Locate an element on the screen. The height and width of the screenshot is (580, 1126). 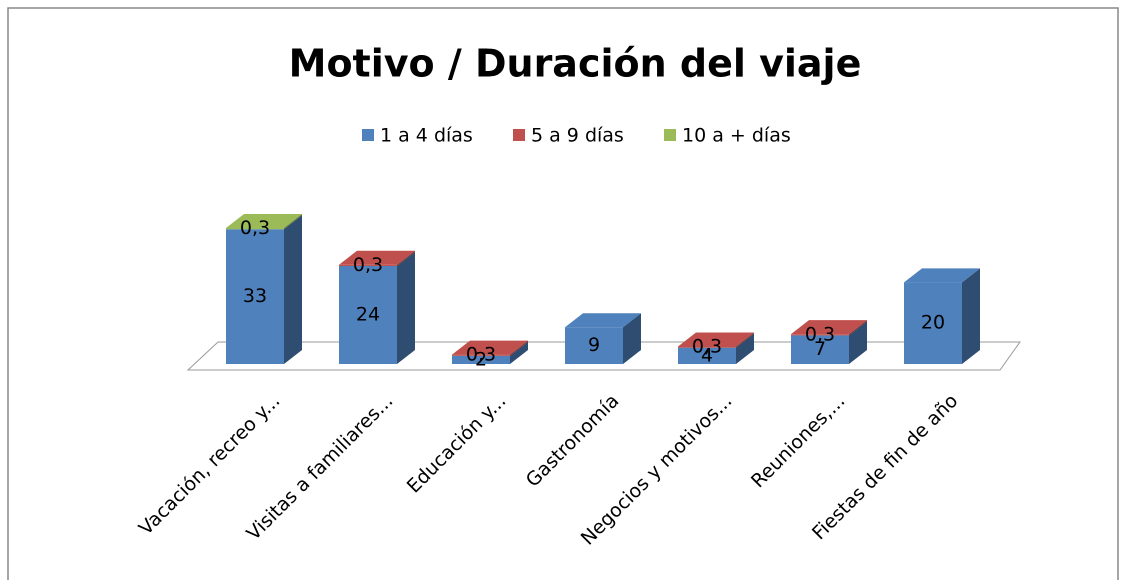
data-label: 2 is located at coordinates (481, 359).